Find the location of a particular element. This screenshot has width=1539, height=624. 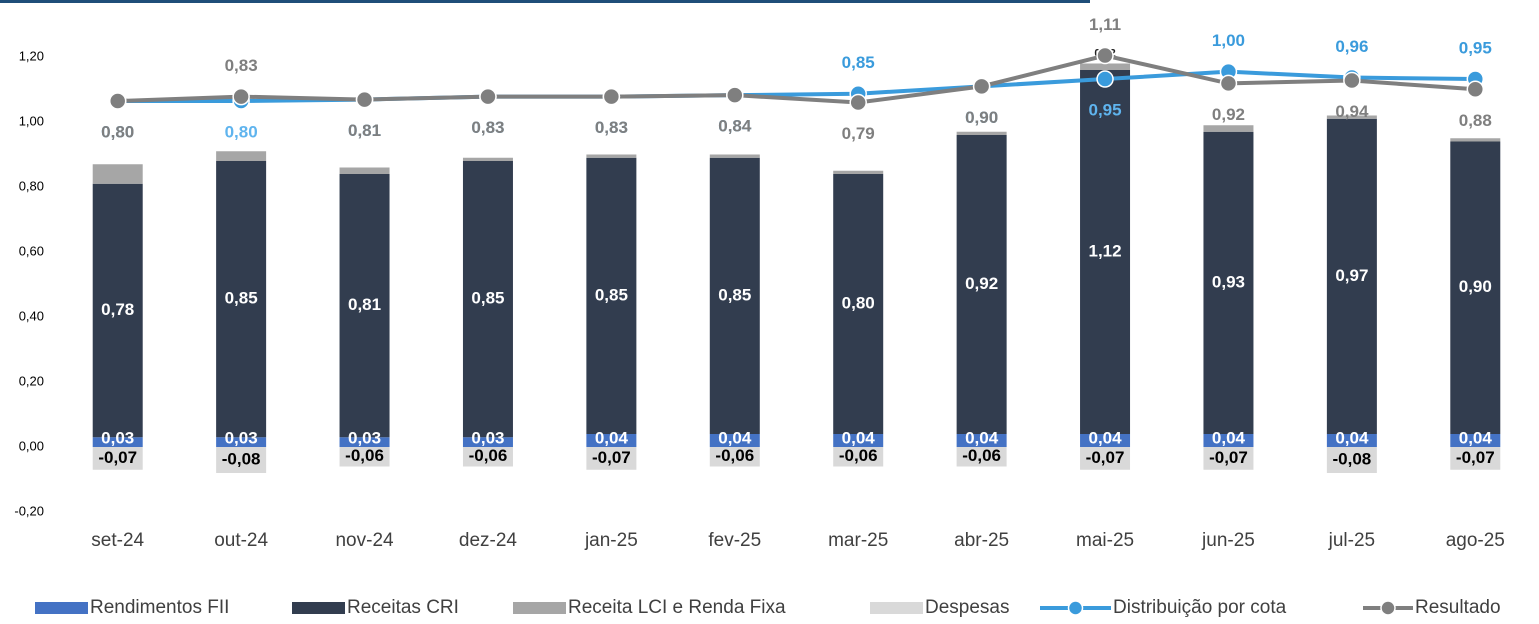

x-tick-label: jun-25 is located at coordinates (1228, 540).